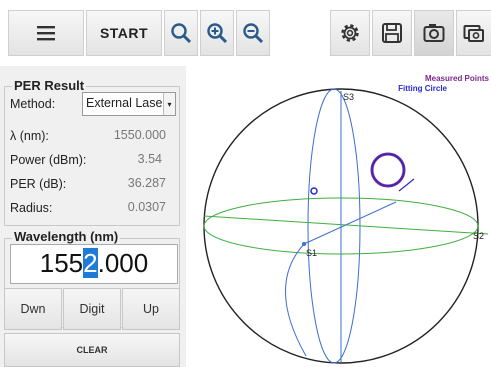 The height and width of the screenshot is (367, 491). What do you see at coordinates (61, 263) in the screenshot?
I see `wavelength-value-before: 155` at bounding box center [61, 263].